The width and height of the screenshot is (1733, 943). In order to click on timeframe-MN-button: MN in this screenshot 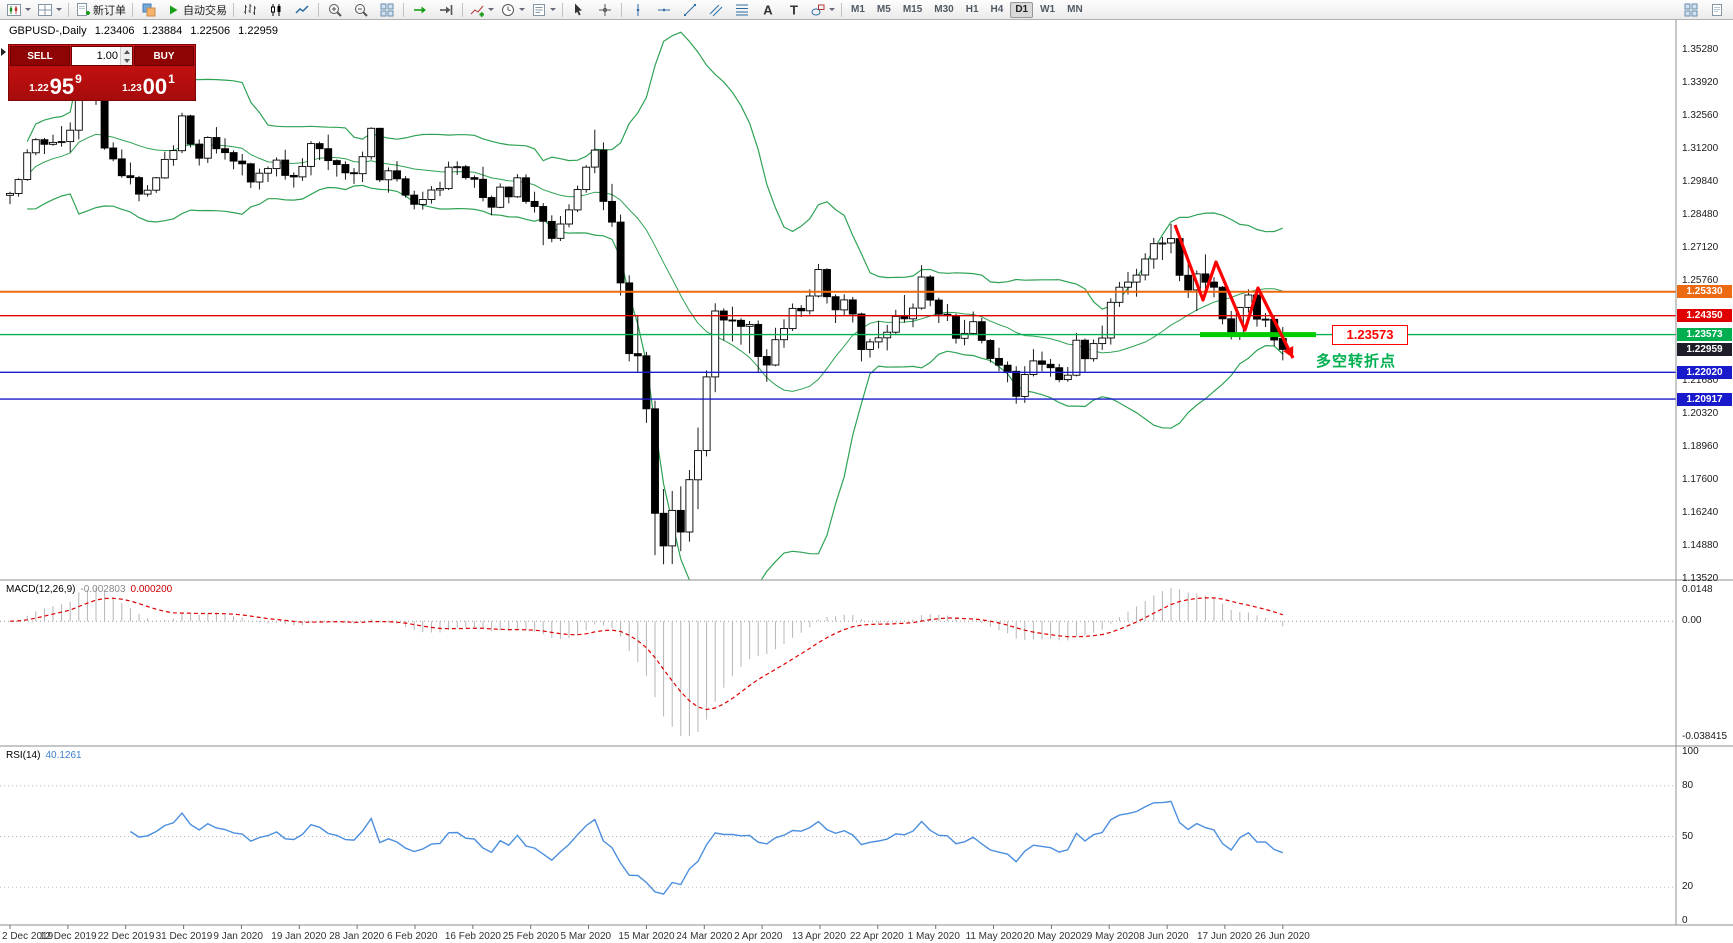, I will do `click(1075, 9)`.